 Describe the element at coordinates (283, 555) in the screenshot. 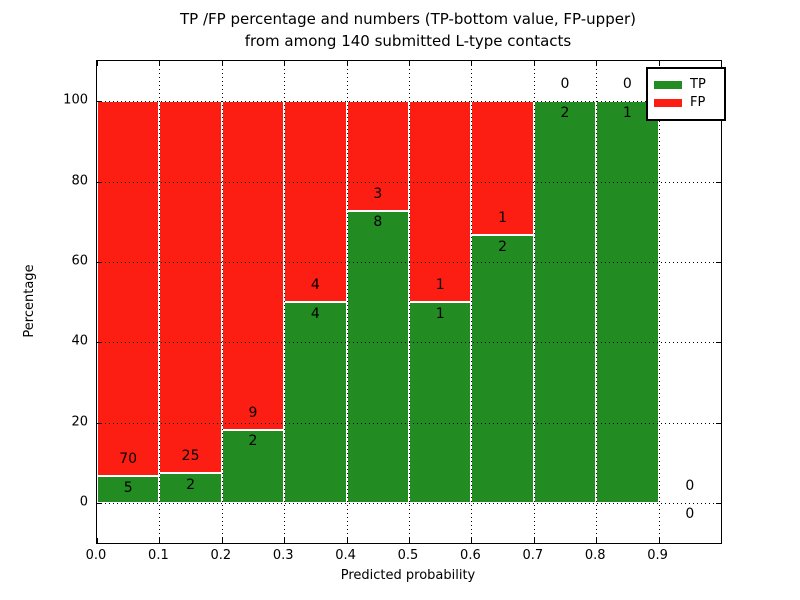

I see `x-tick-label: 0.3` at that location.